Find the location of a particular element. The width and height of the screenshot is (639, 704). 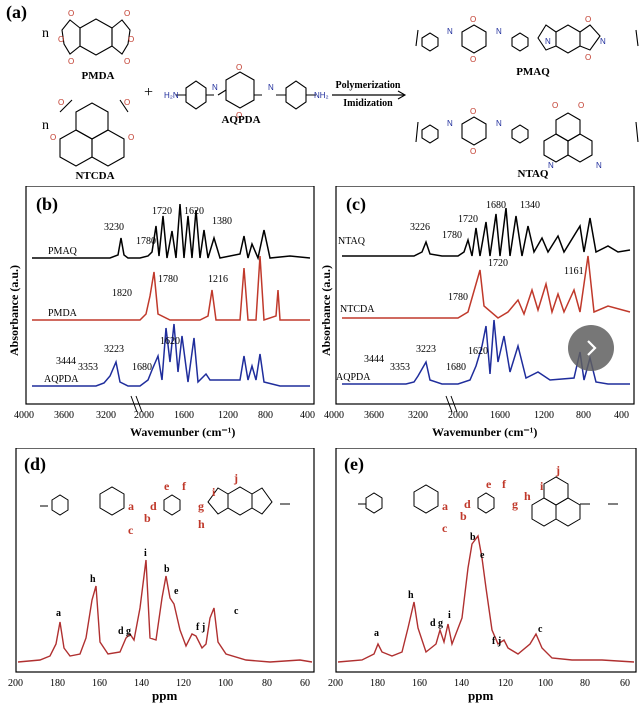

ftir-c-xtick: 3200 is located at coordinates (418, 415).